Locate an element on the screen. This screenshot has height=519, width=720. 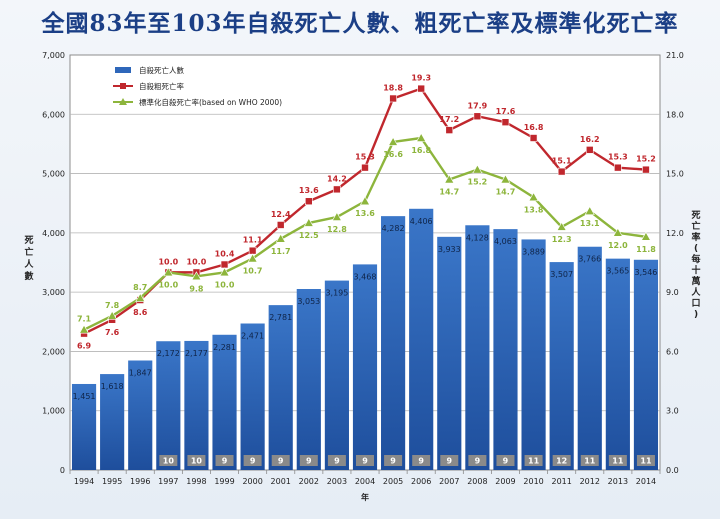
line-data-label: 16.8 is located at coordinates (534, 127).